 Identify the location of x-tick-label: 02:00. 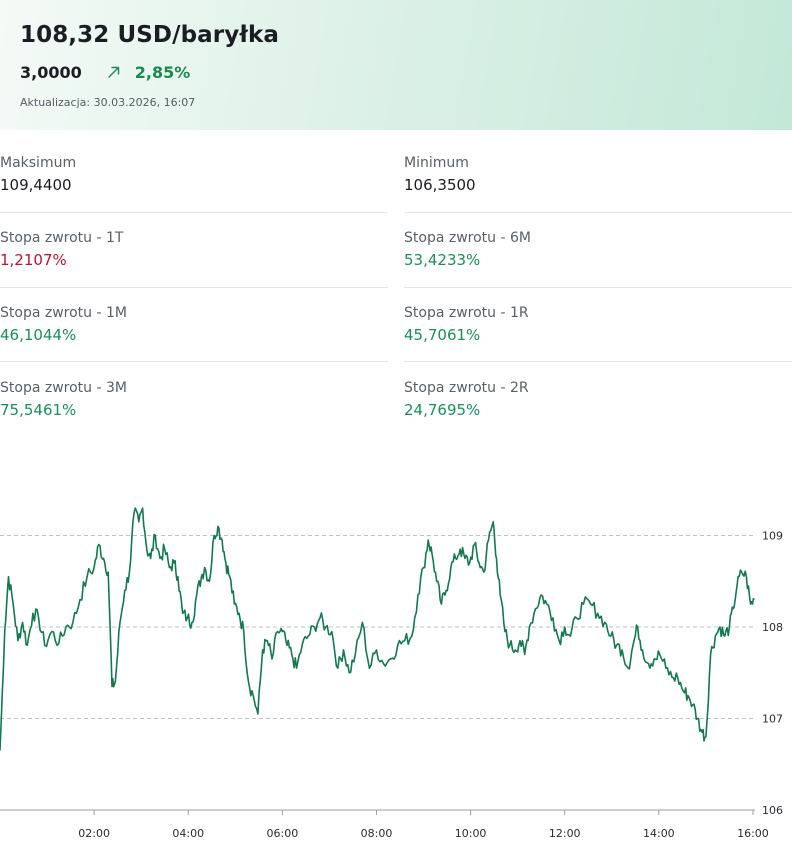
(94, 833).